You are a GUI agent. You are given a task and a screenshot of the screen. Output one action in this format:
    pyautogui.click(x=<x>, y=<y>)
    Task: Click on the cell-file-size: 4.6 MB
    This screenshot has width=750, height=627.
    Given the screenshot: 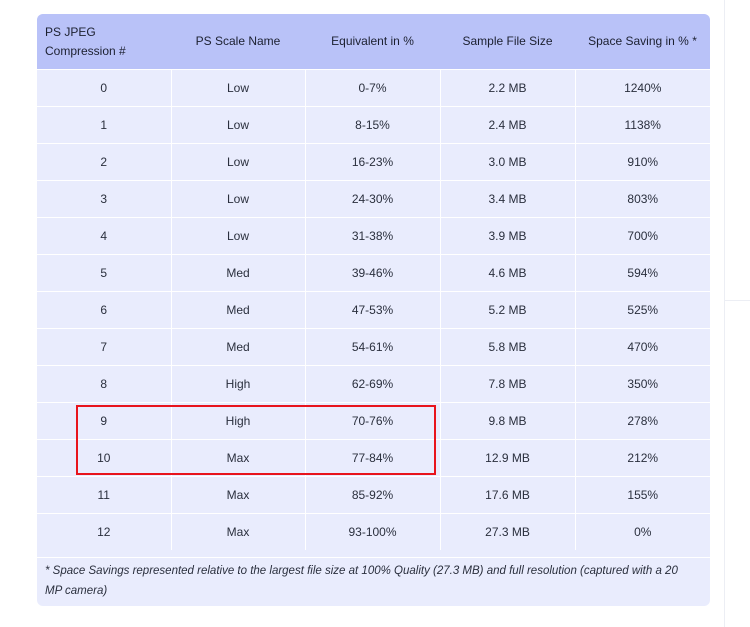 What is the action you would take?
    pyautogui.click(x=508, y=273)
    